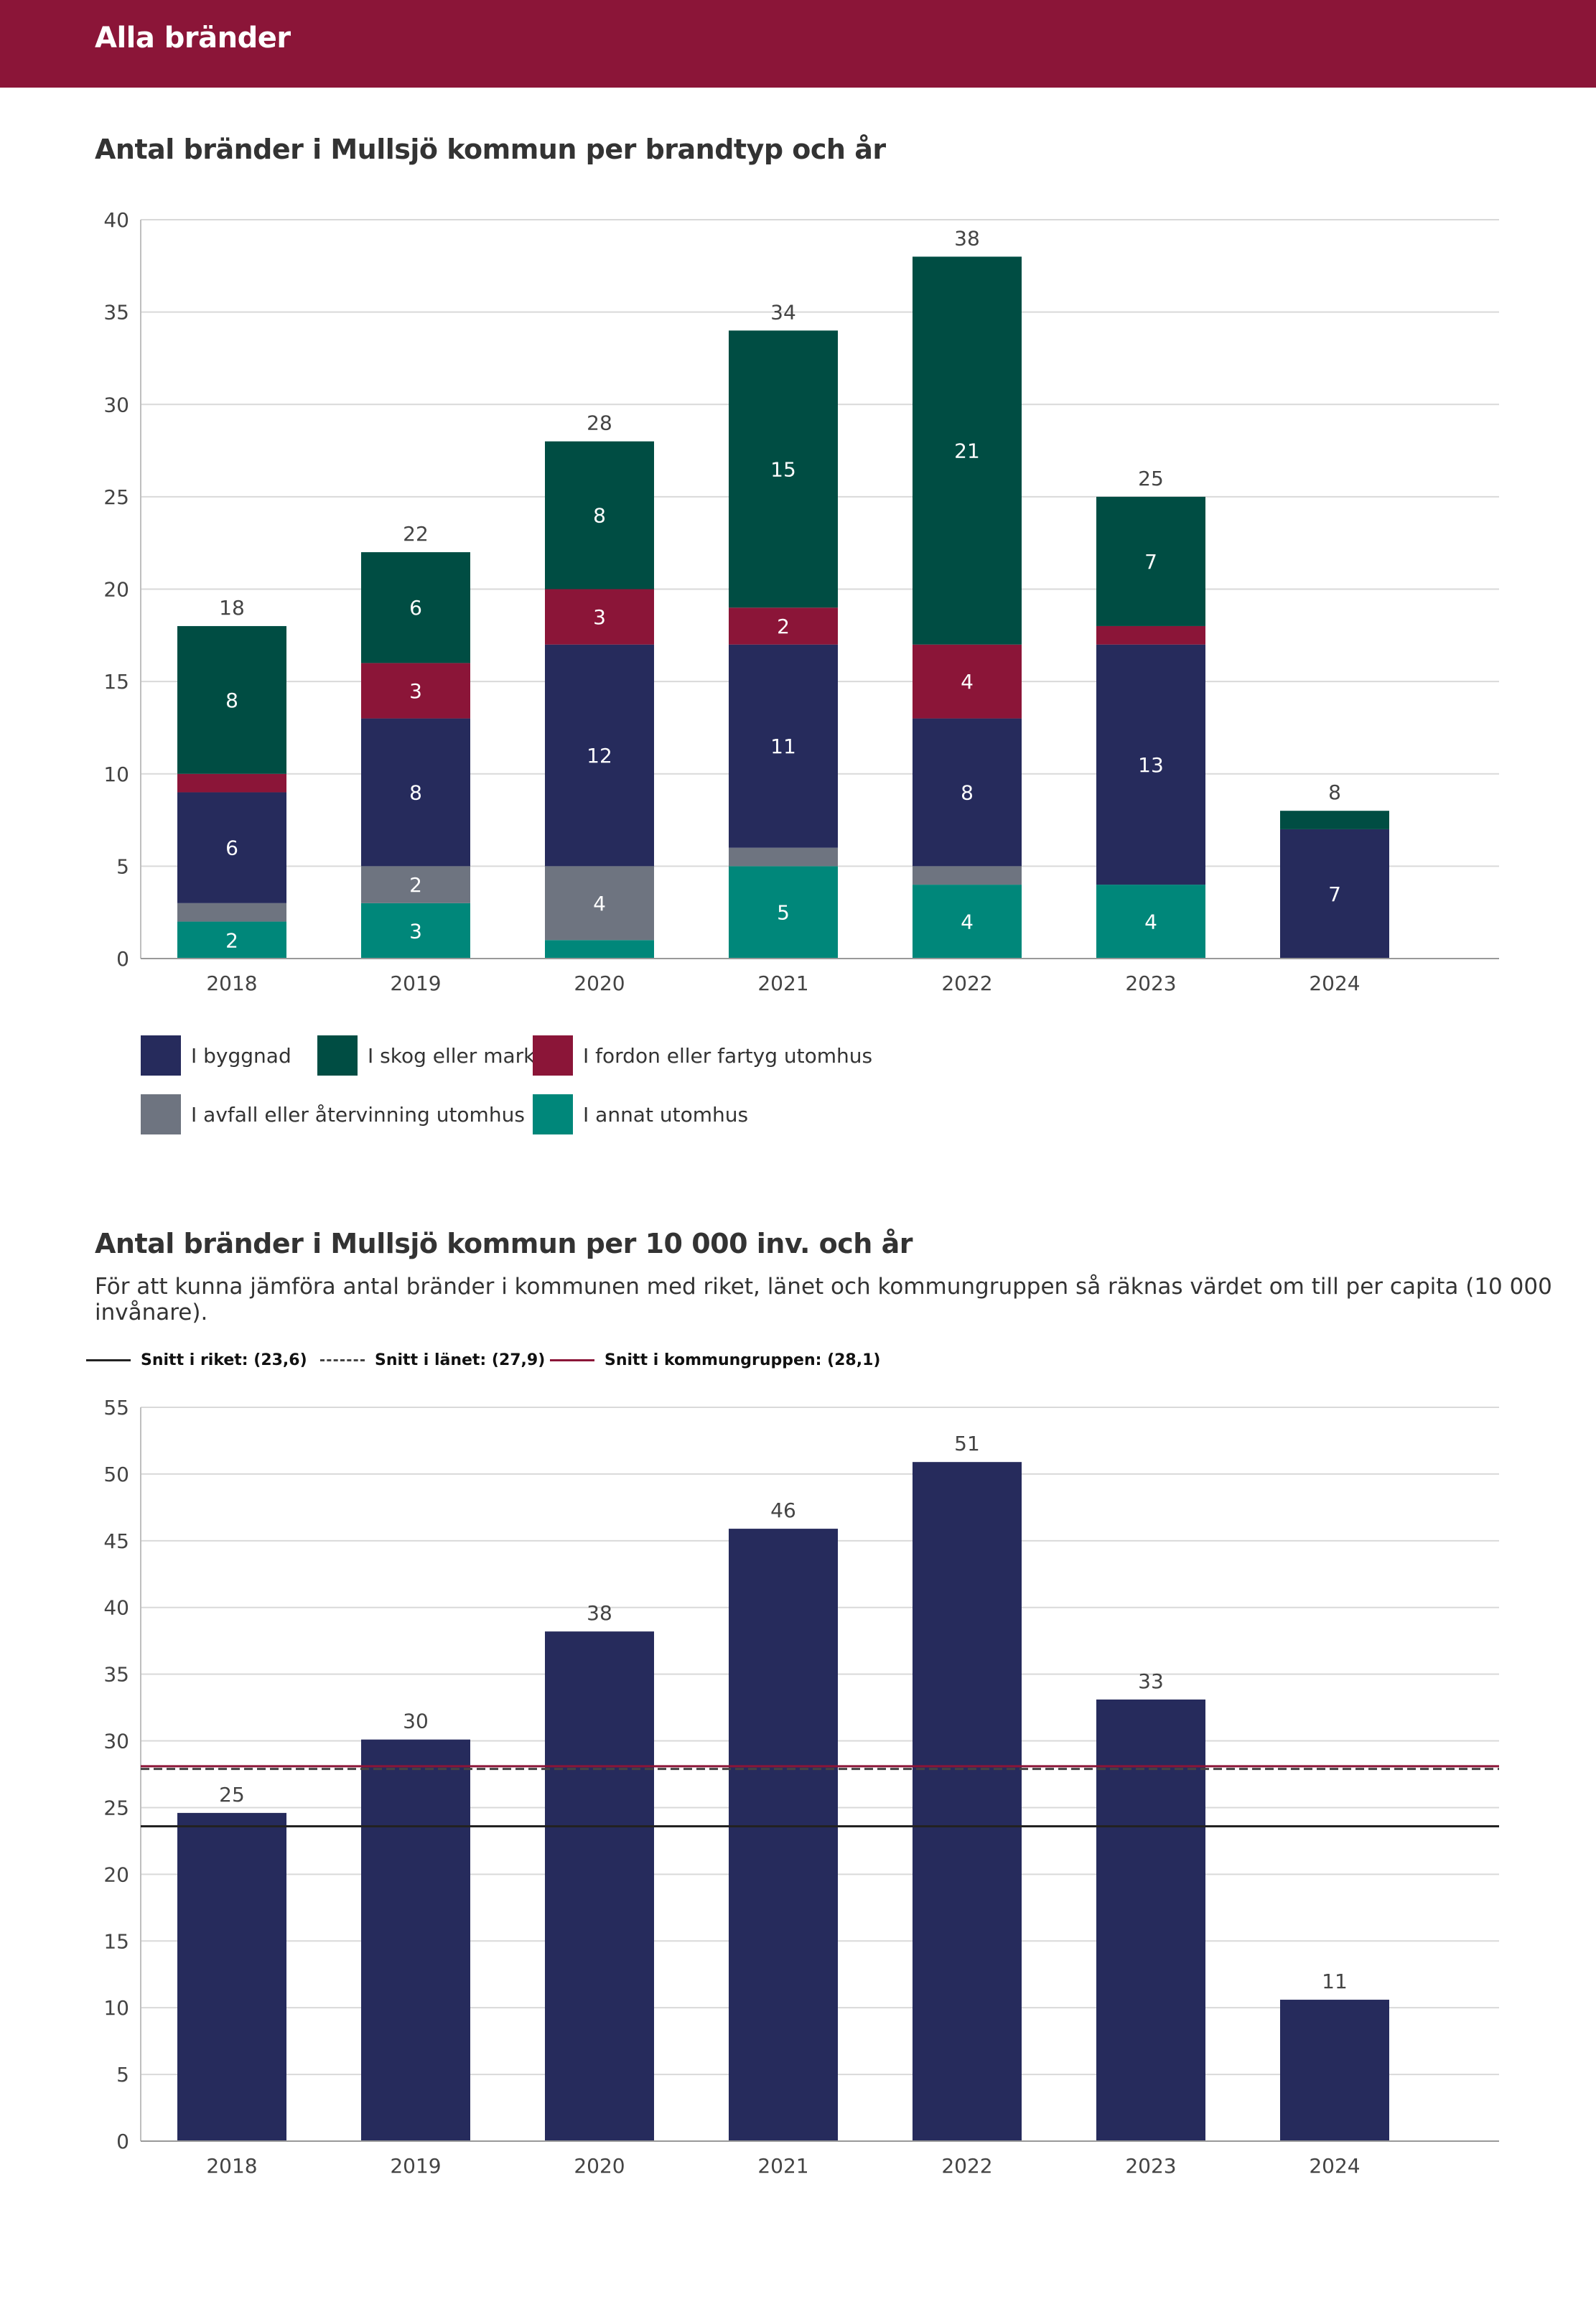 The width and height of the screenshot is (1596, 2307). What do you see at coordinates (193, 38) in the screenshot?
I see `page-title: Alla bränder` at bounding box center [193, 38].